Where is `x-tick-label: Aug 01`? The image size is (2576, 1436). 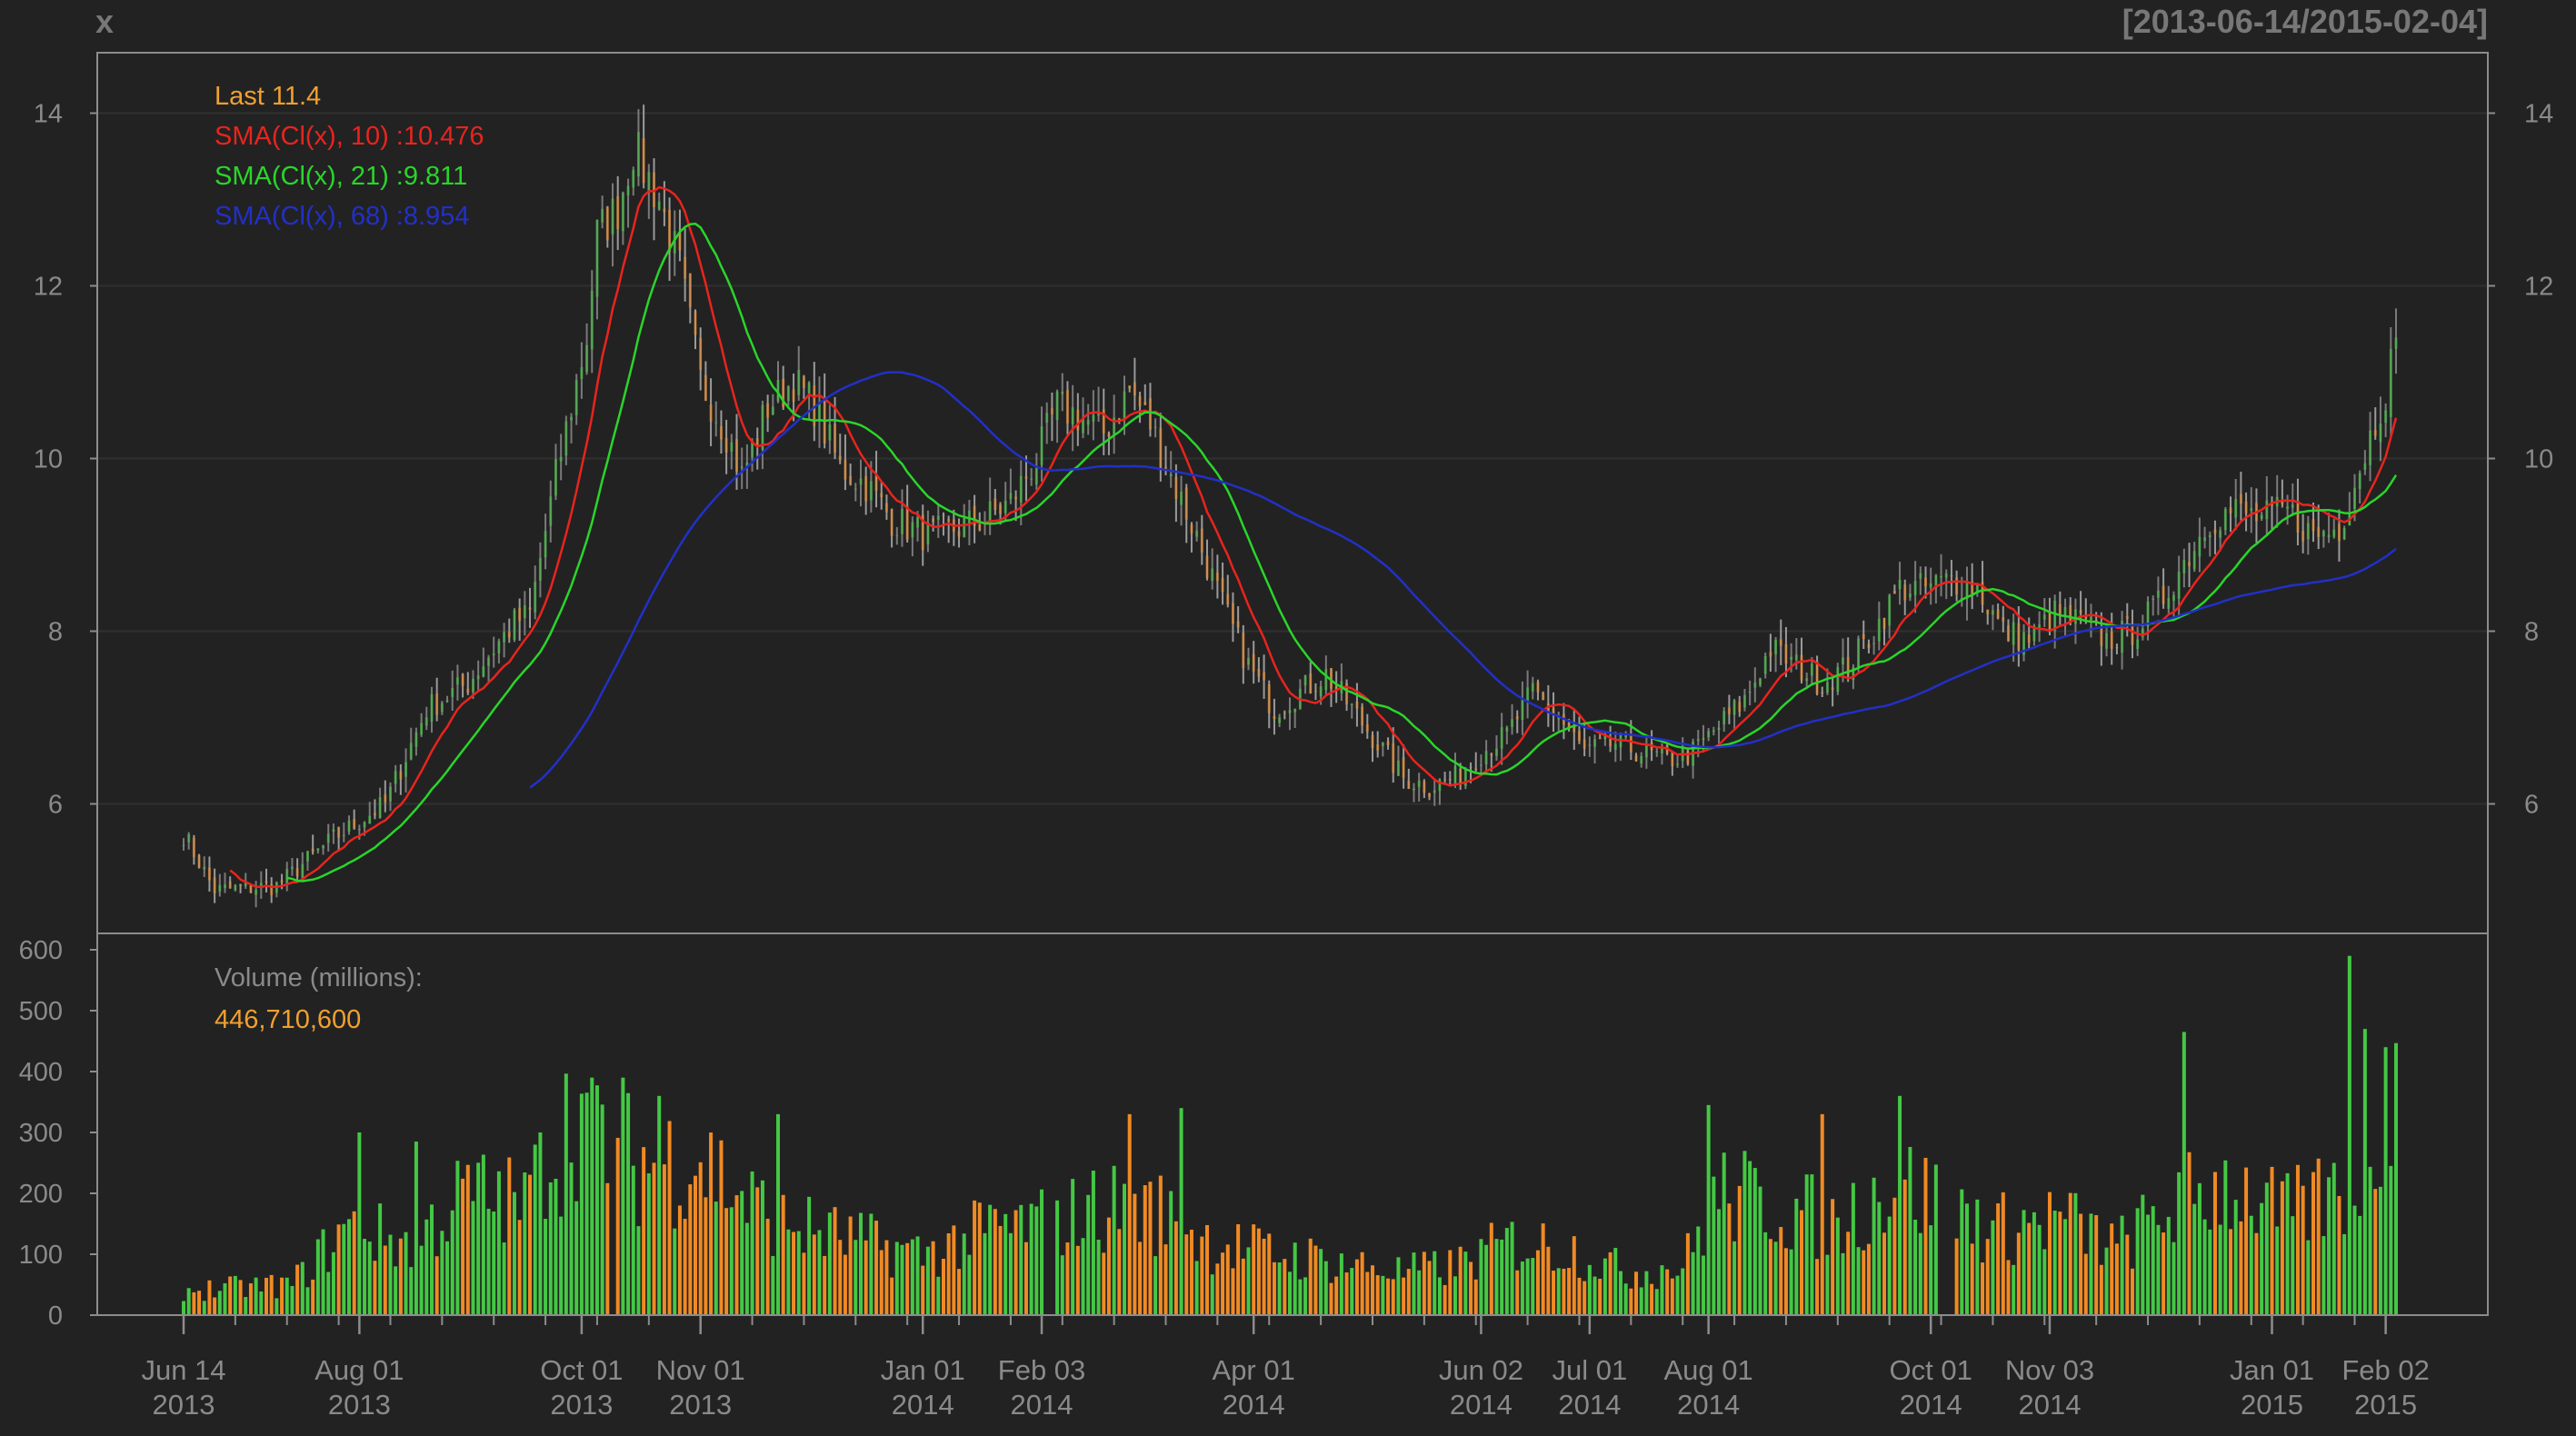
x-tick-label: Aug 01 is located at coordinates (1708, 1370).